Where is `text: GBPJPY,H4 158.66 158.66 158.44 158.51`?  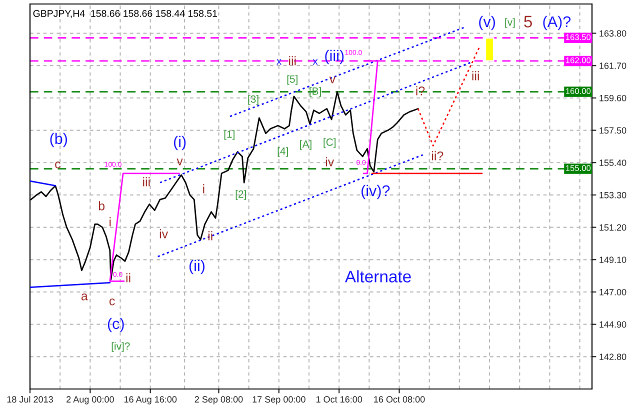
text: GBPJPY,H4 158.66 158.66 158.44 158.51 is located at coordinates (125, 14).